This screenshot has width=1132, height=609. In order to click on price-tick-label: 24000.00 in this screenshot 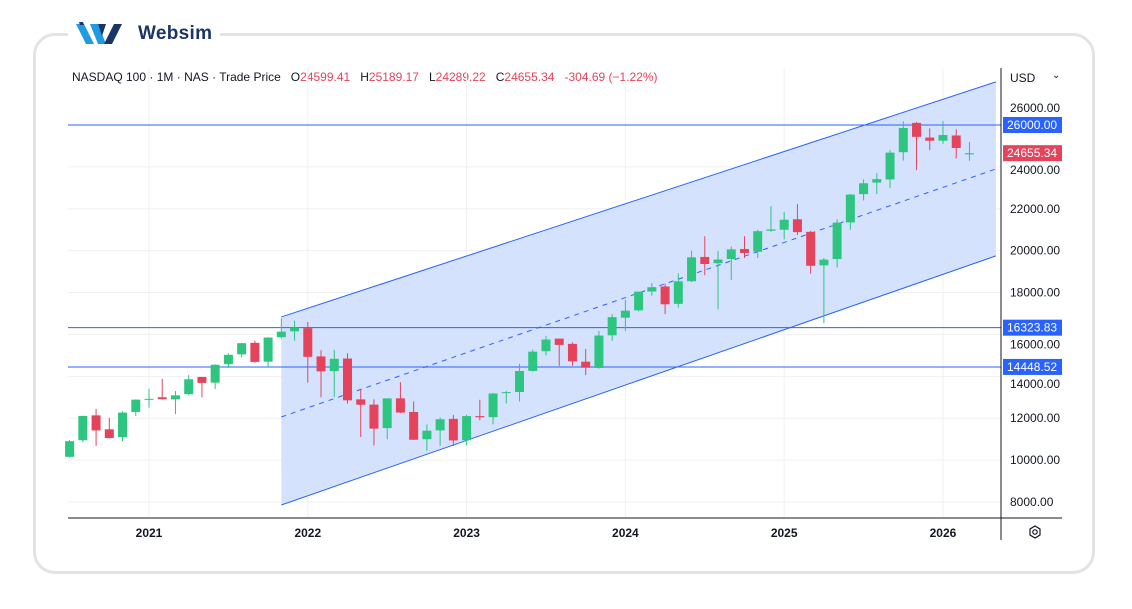, I will do `click(1035, 170)`.